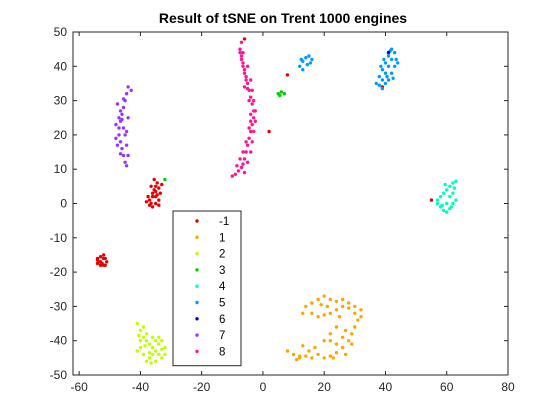 Image resolution: width=560 pixels, height=420 pixels. What do you see at coordinates (61, 66) in the screenshot?
I see `y-tick-label: 40` at bounding box center [61, 66].